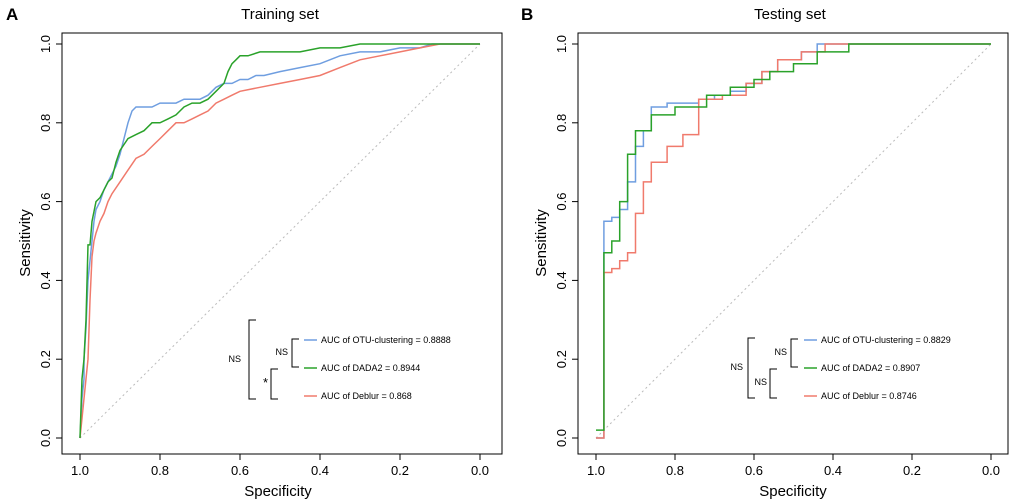 The height and width of the screenshot is (502, 1013). Describe the element at coordinates (366, 396) in the screenshot. I see `legend-label-deblur: AUC of Deblur = 0.868` at that location.